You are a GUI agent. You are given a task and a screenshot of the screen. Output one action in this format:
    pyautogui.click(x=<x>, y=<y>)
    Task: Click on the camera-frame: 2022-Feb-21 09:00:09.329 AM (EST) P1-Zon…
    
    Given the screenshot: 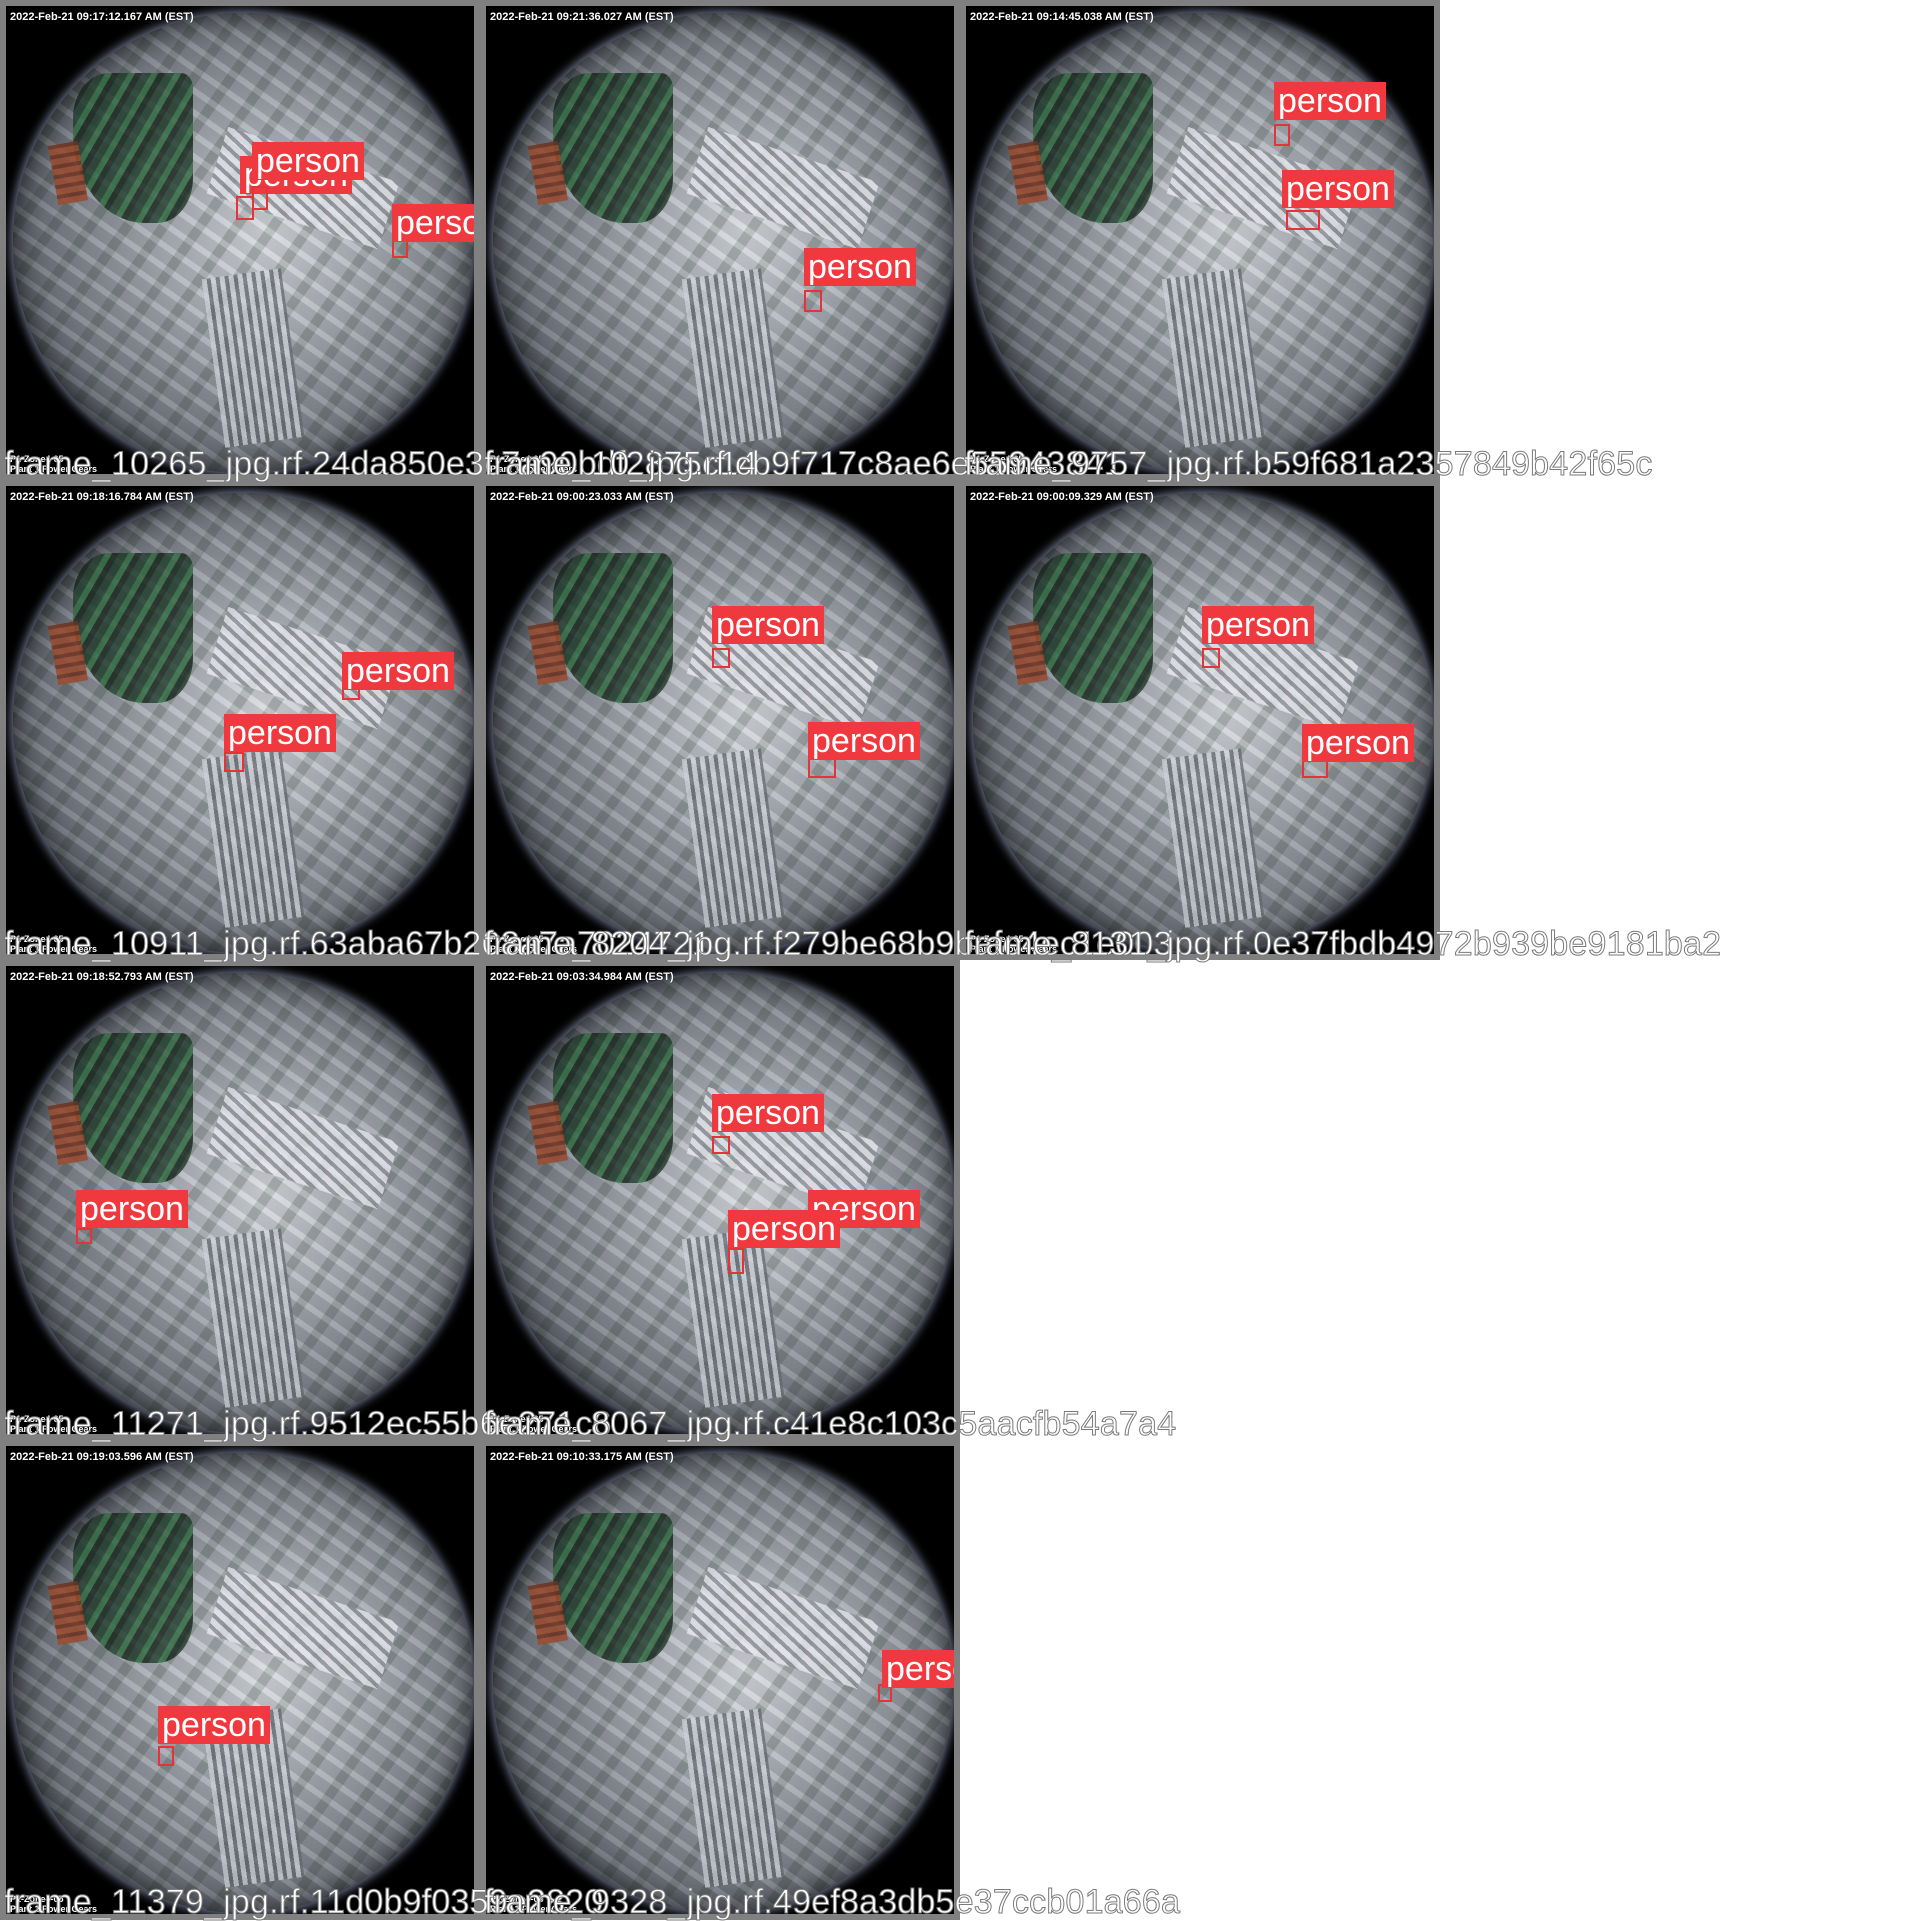 What is the action you would take?
    pyautogui.click(x=1200, y=720)
    